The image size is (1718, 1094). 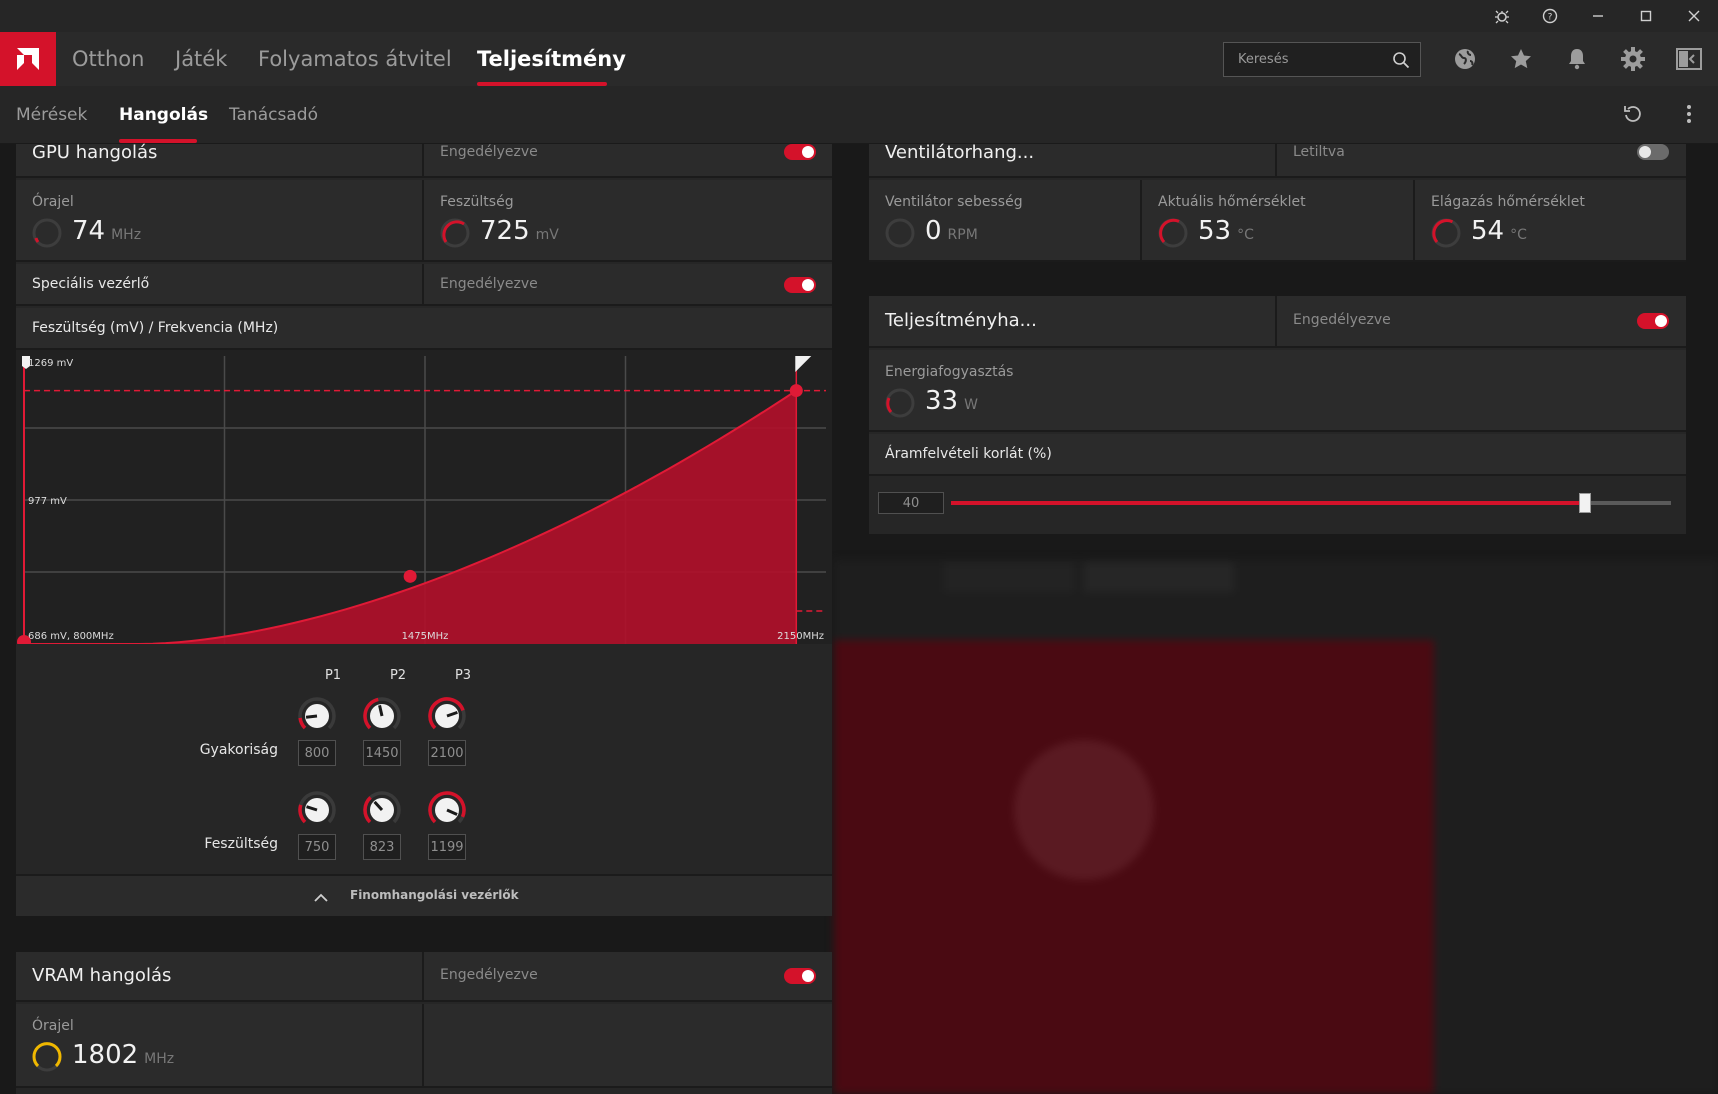 I want to click on star-icon, so click(x=1521, y=59).